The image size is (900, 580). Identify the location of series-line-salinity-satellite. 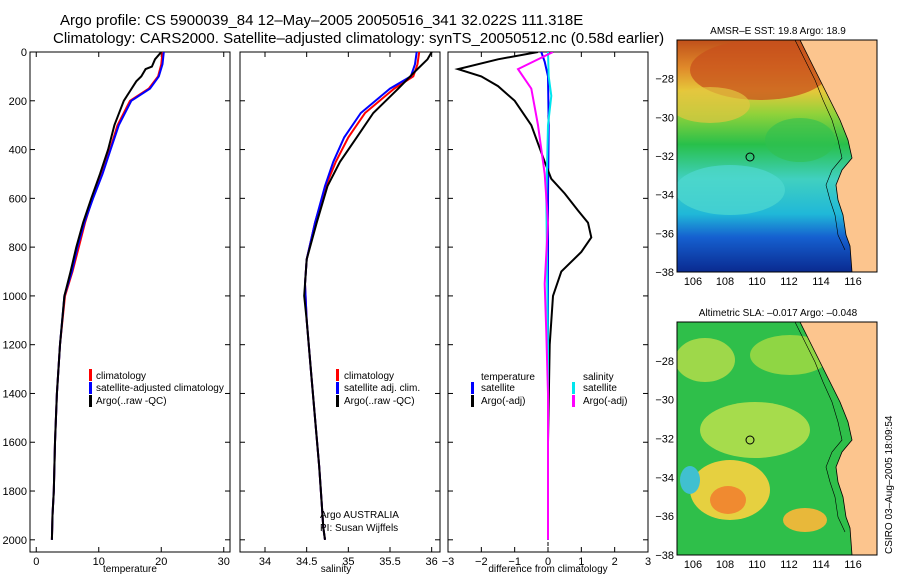
(549, 296).